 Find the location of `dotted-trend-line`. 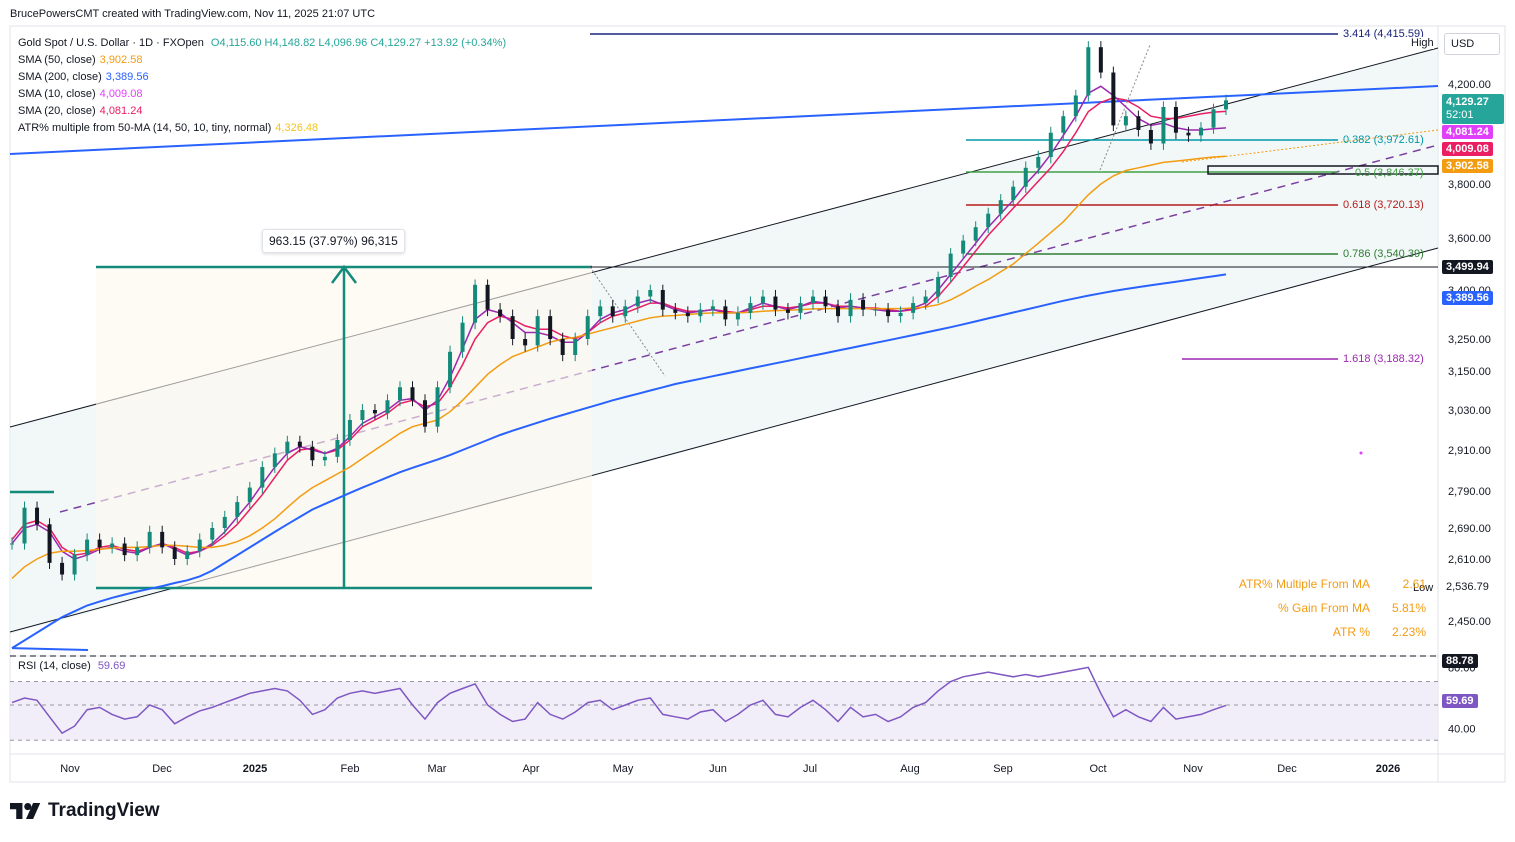

dotted-trend-line is located at coordinates (1310, 146).